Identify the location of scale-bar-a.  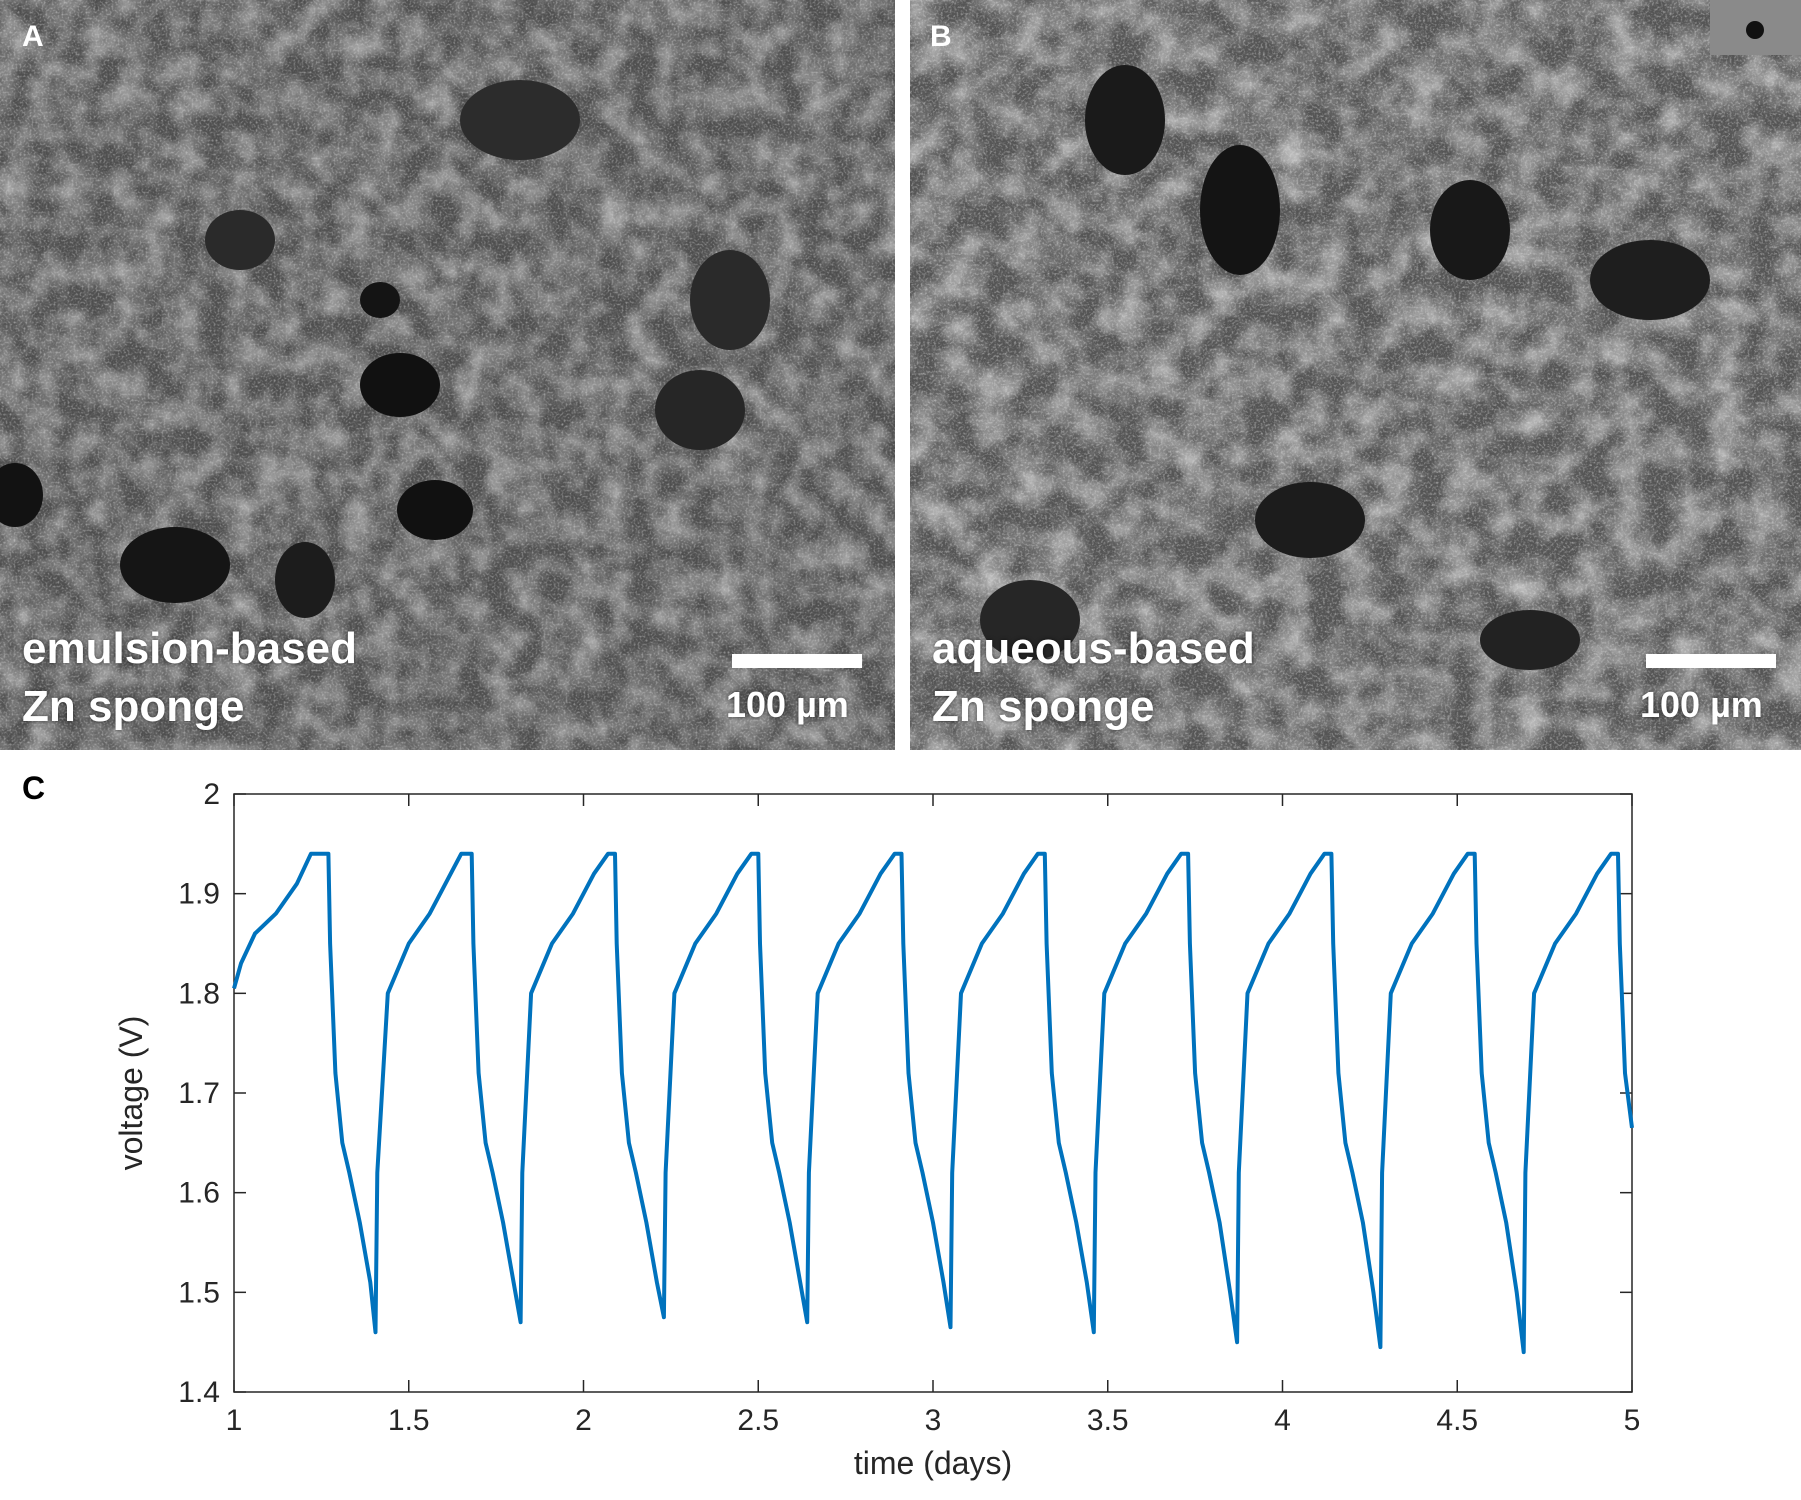
(797, 661).